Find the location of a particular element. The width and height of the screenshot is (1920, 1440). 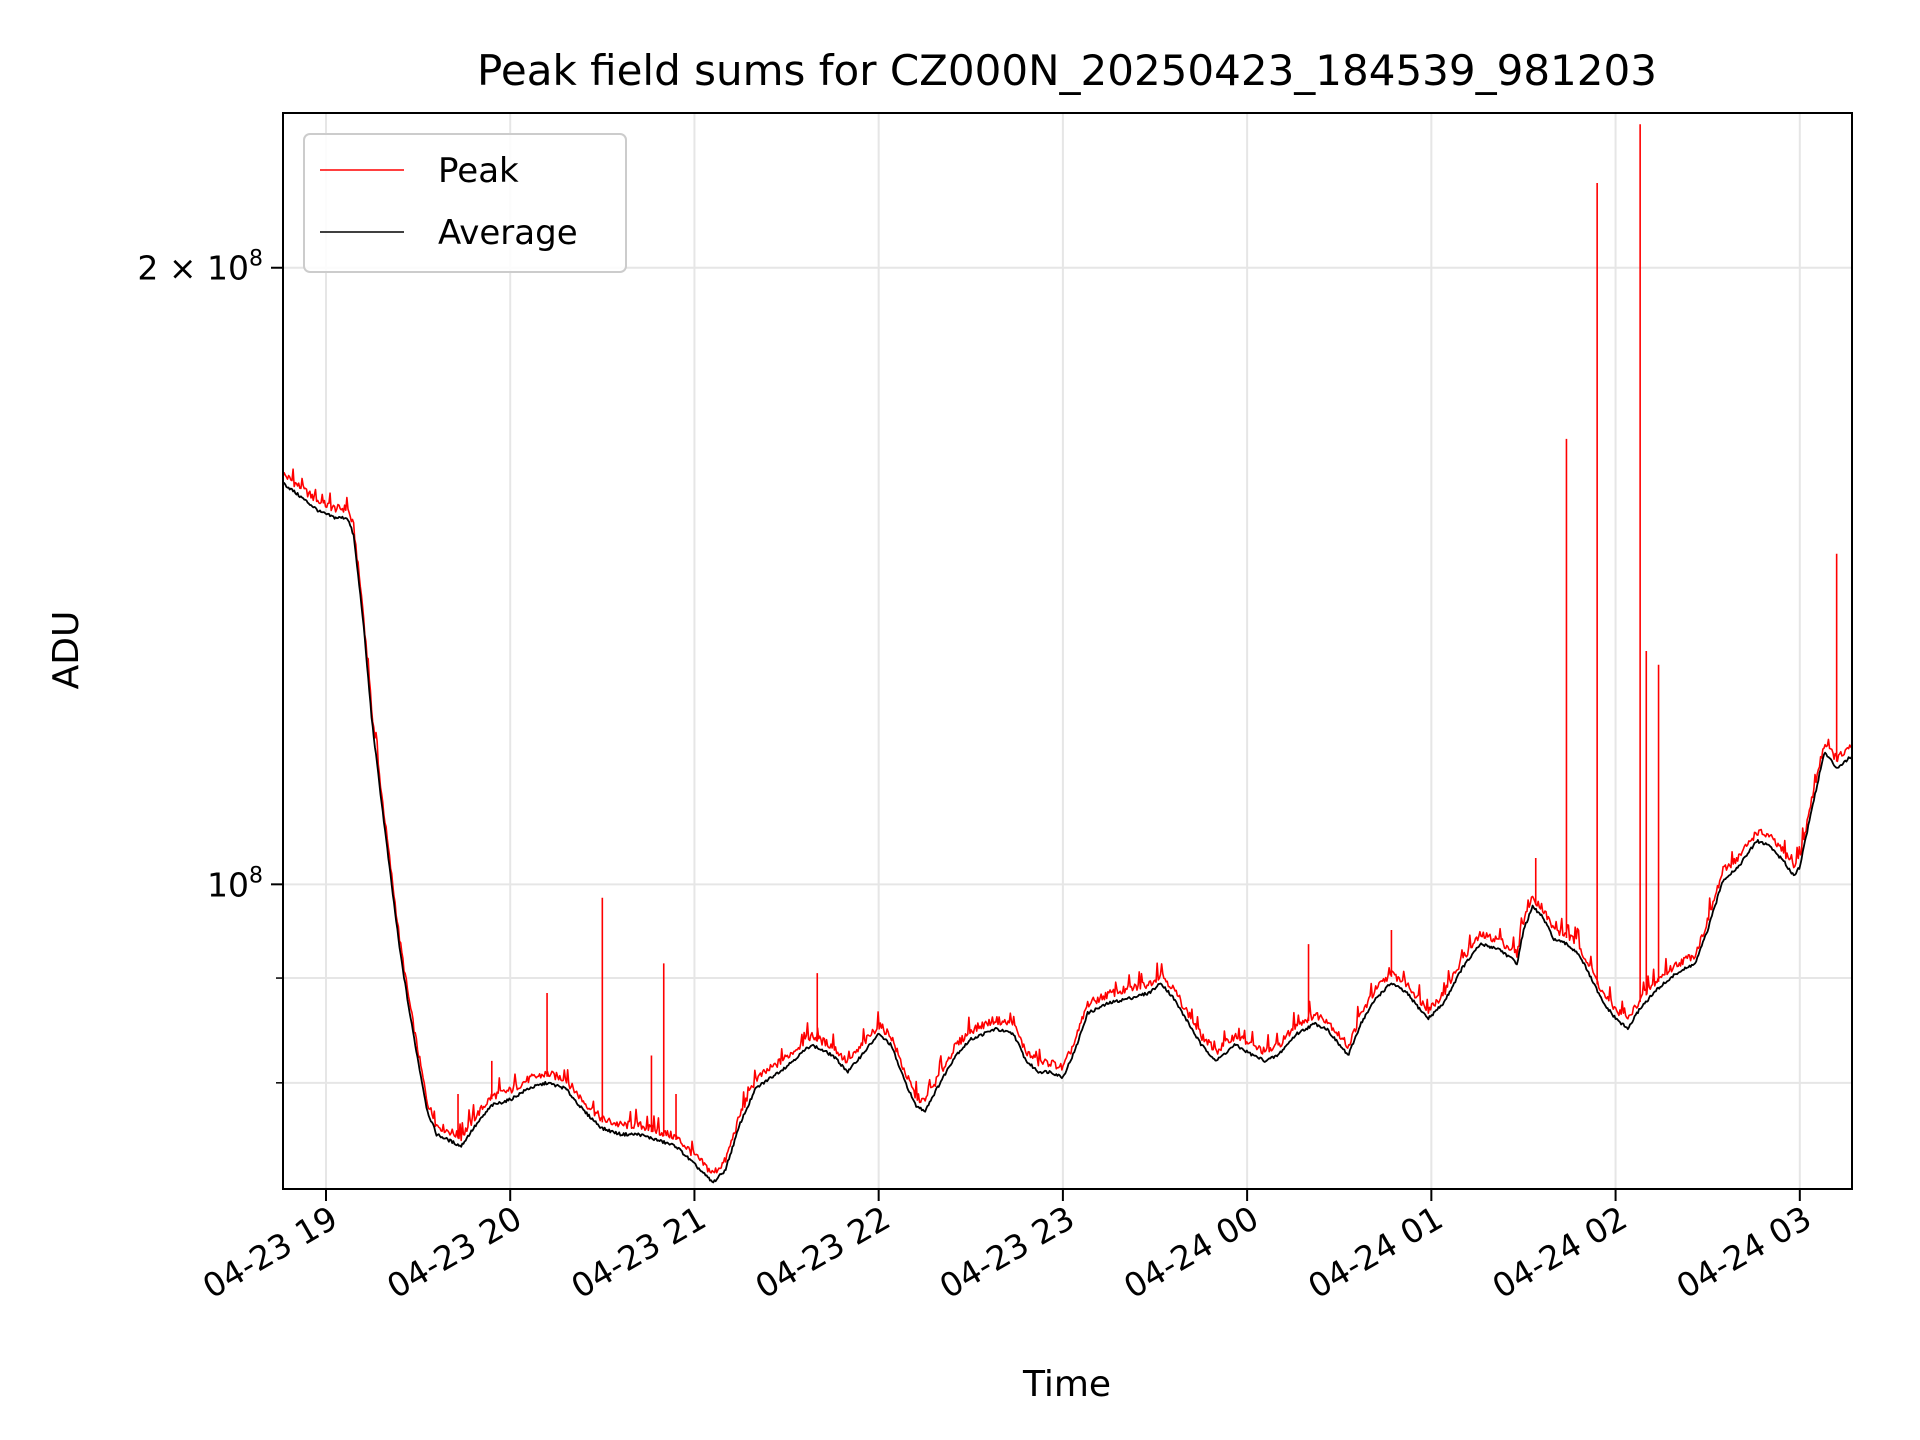

legend-box is located at coordinates (465, 203).